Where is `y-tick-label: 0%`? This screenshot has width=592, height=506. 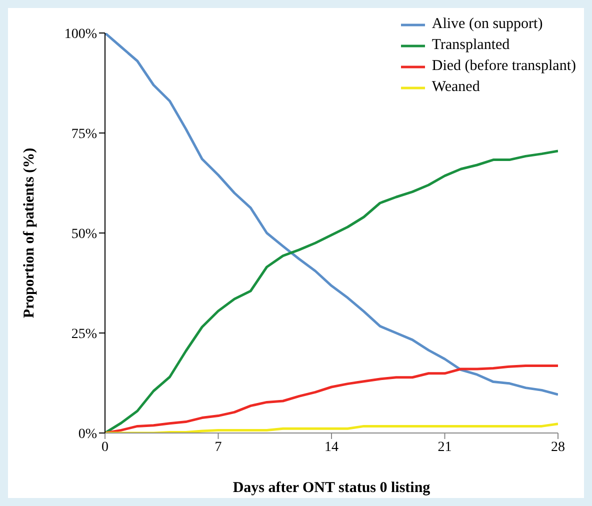 y-tick-label: 0% is located at coordinates (88, 434).